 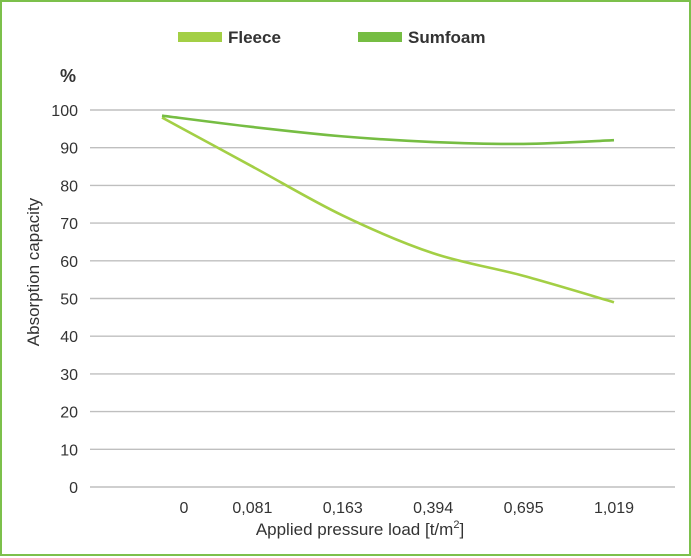 What do you see at coordinates (184, 508) in the screenshot?
I see `x-tick-label: 0` at bounding box center [184, 508].